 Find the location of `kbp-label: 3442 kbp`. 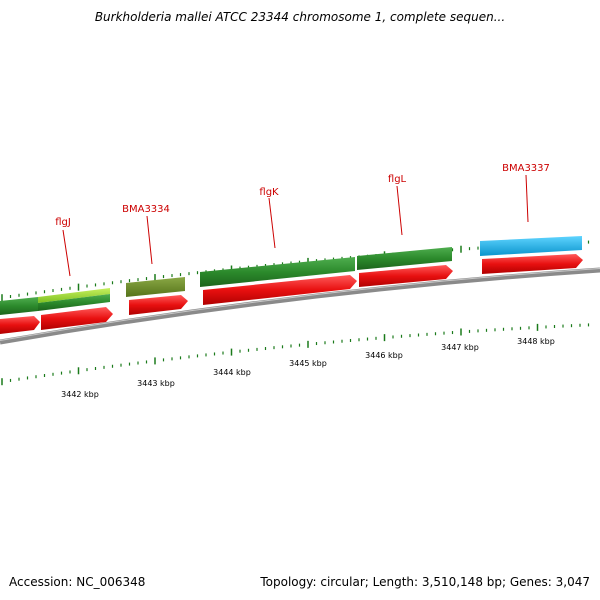

kbp-label: 3442 kbp is located at coordinates (80, 394).